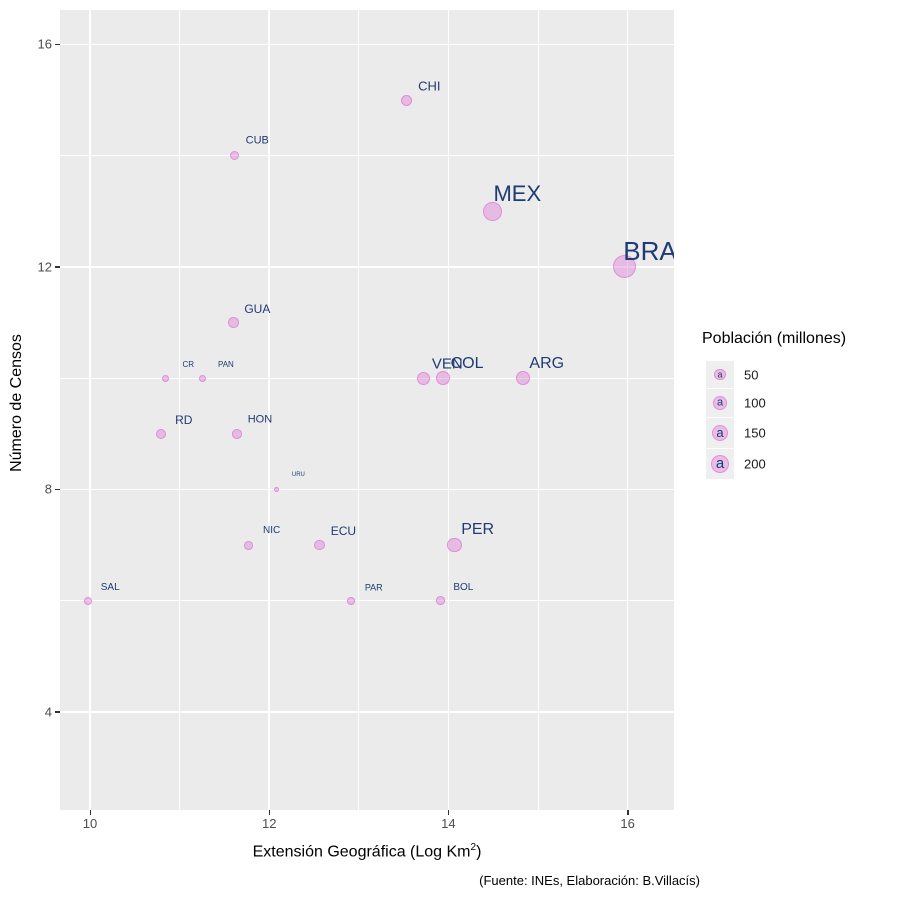  Describe the element at coordinates (48, 712) in the screenshot. I see `y-tick-label-4: 4` at that location.